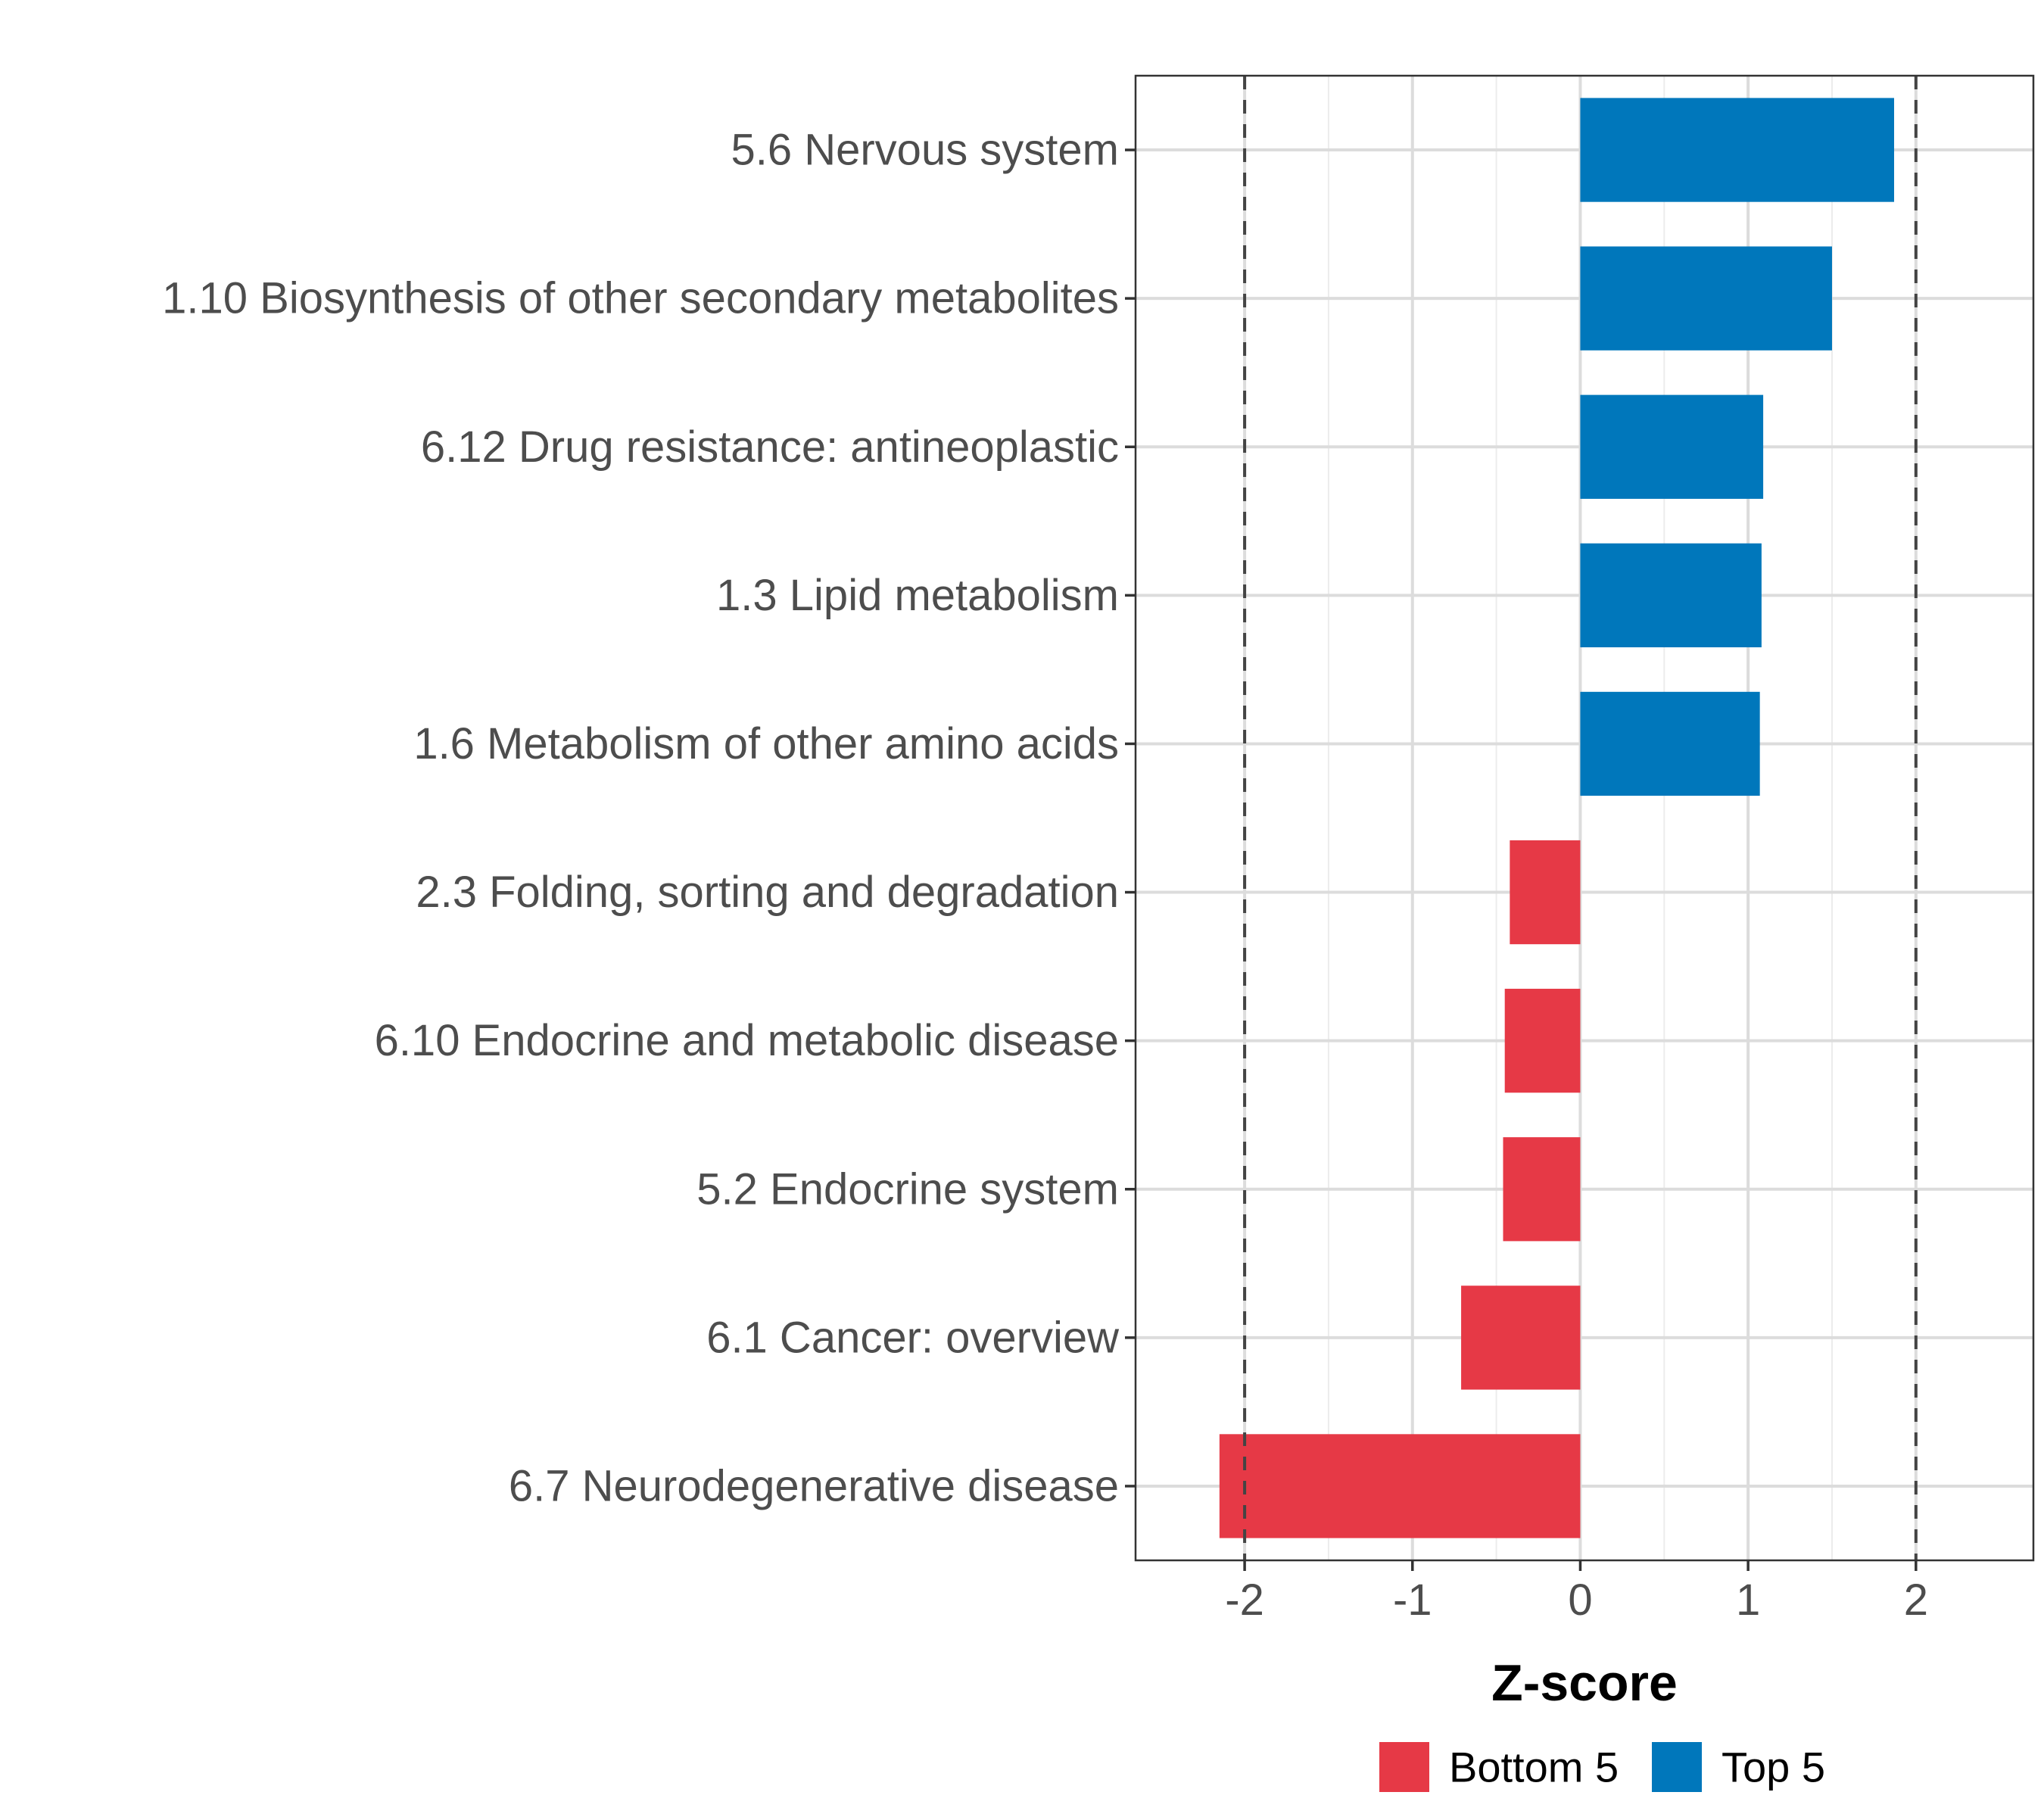 This screenshot has width=2044, height=1817. What do you see at coordinates (907, 1189) in the screenshot?
I see `y-tick-label: 5.2 Endocrine system` at bounding box center [907, 1189].